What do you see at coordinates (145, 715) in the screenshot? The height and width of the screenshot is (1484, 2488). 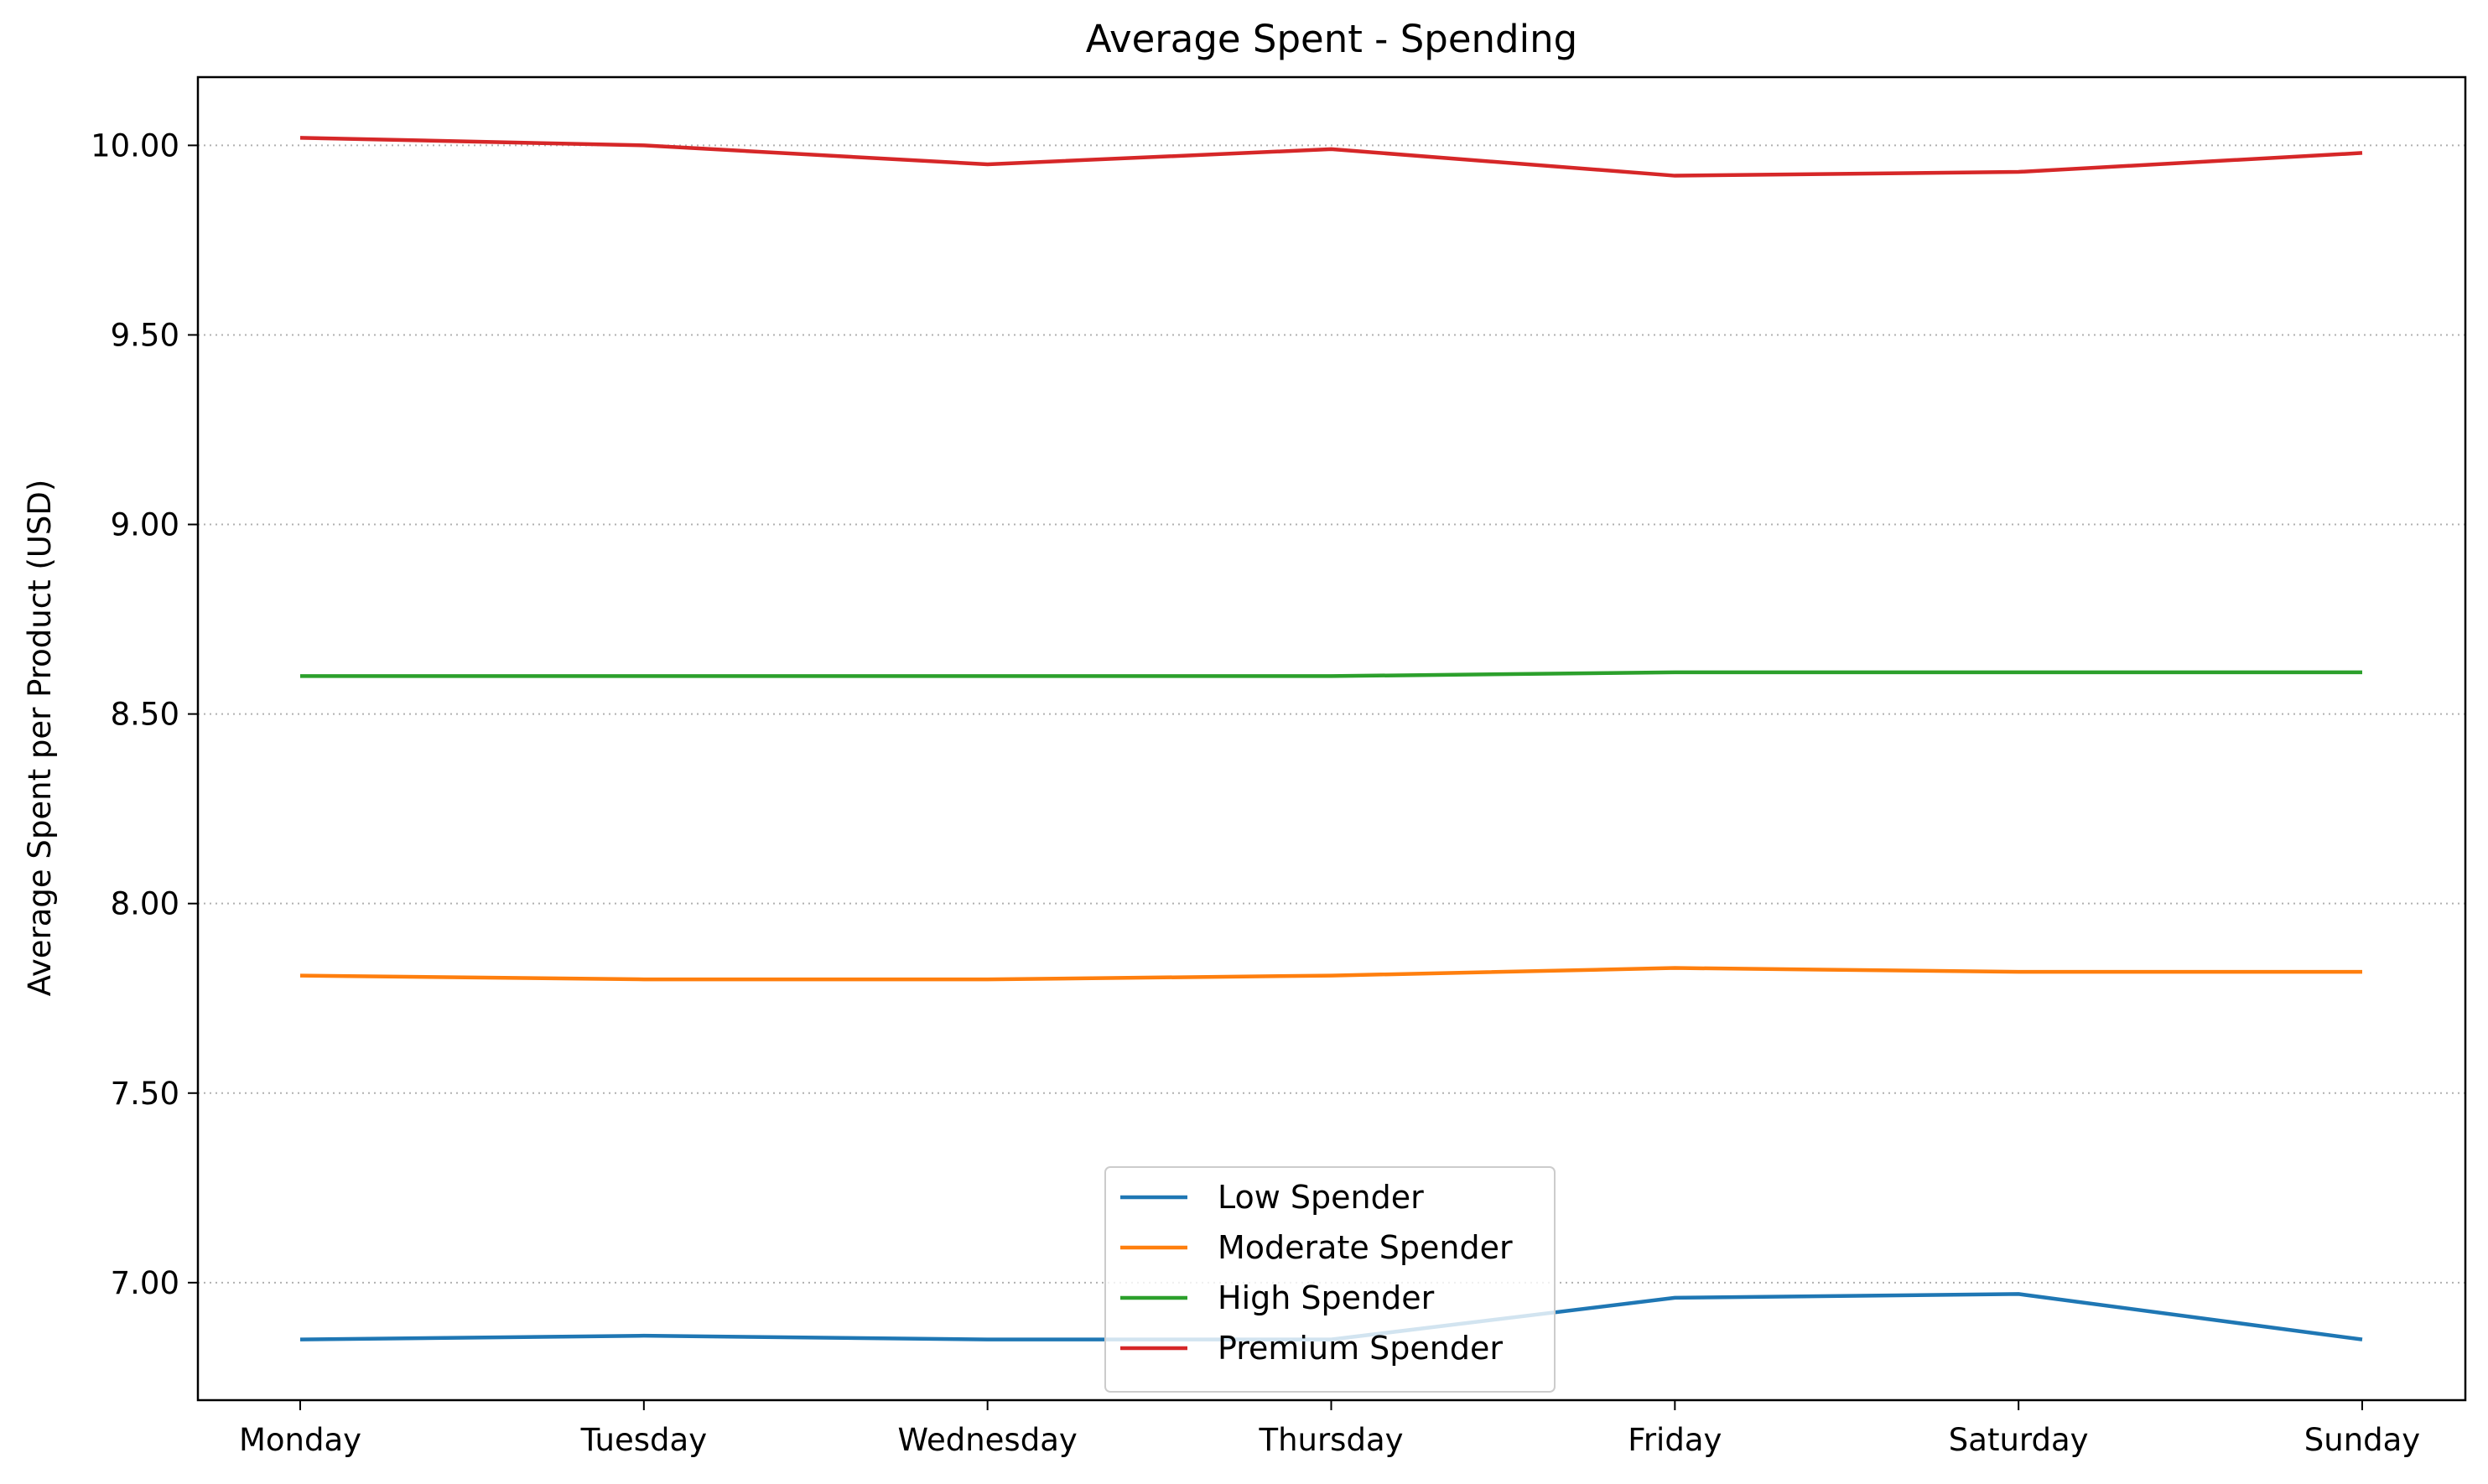 I see `y-tick-label: 8.50` at bounding box center [145, 715].